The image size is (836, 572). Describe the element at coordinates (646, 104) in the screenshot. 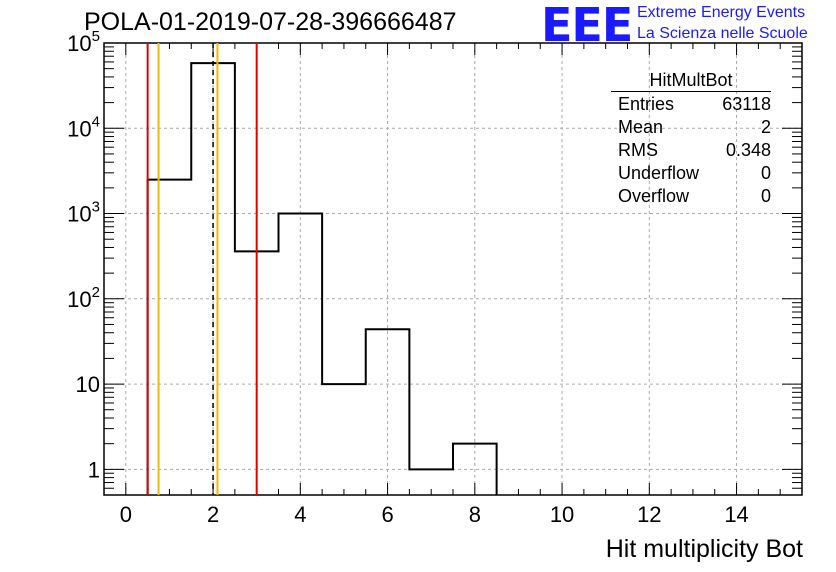

I see `stats-key: Entries` at that location.